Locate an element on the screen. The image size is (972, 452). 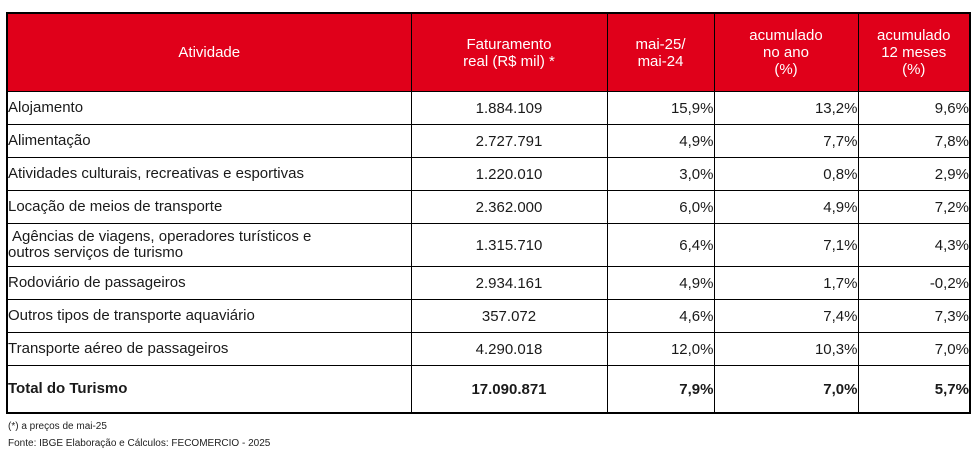
cell-acumulado-ano: 7,4% is located at coordinates (786, 316).